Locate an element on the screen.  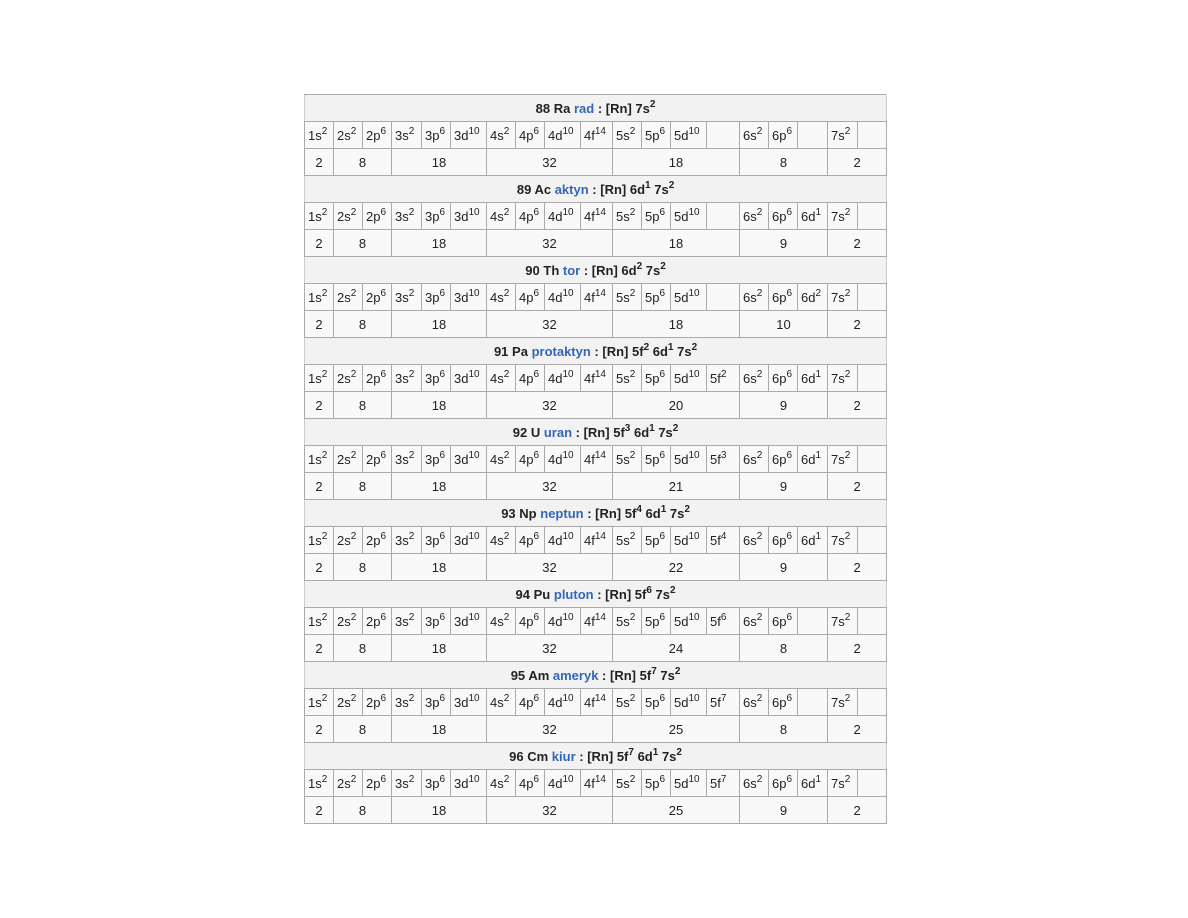
orbital-cell: 5f3 is located at coordinates (723, 459).